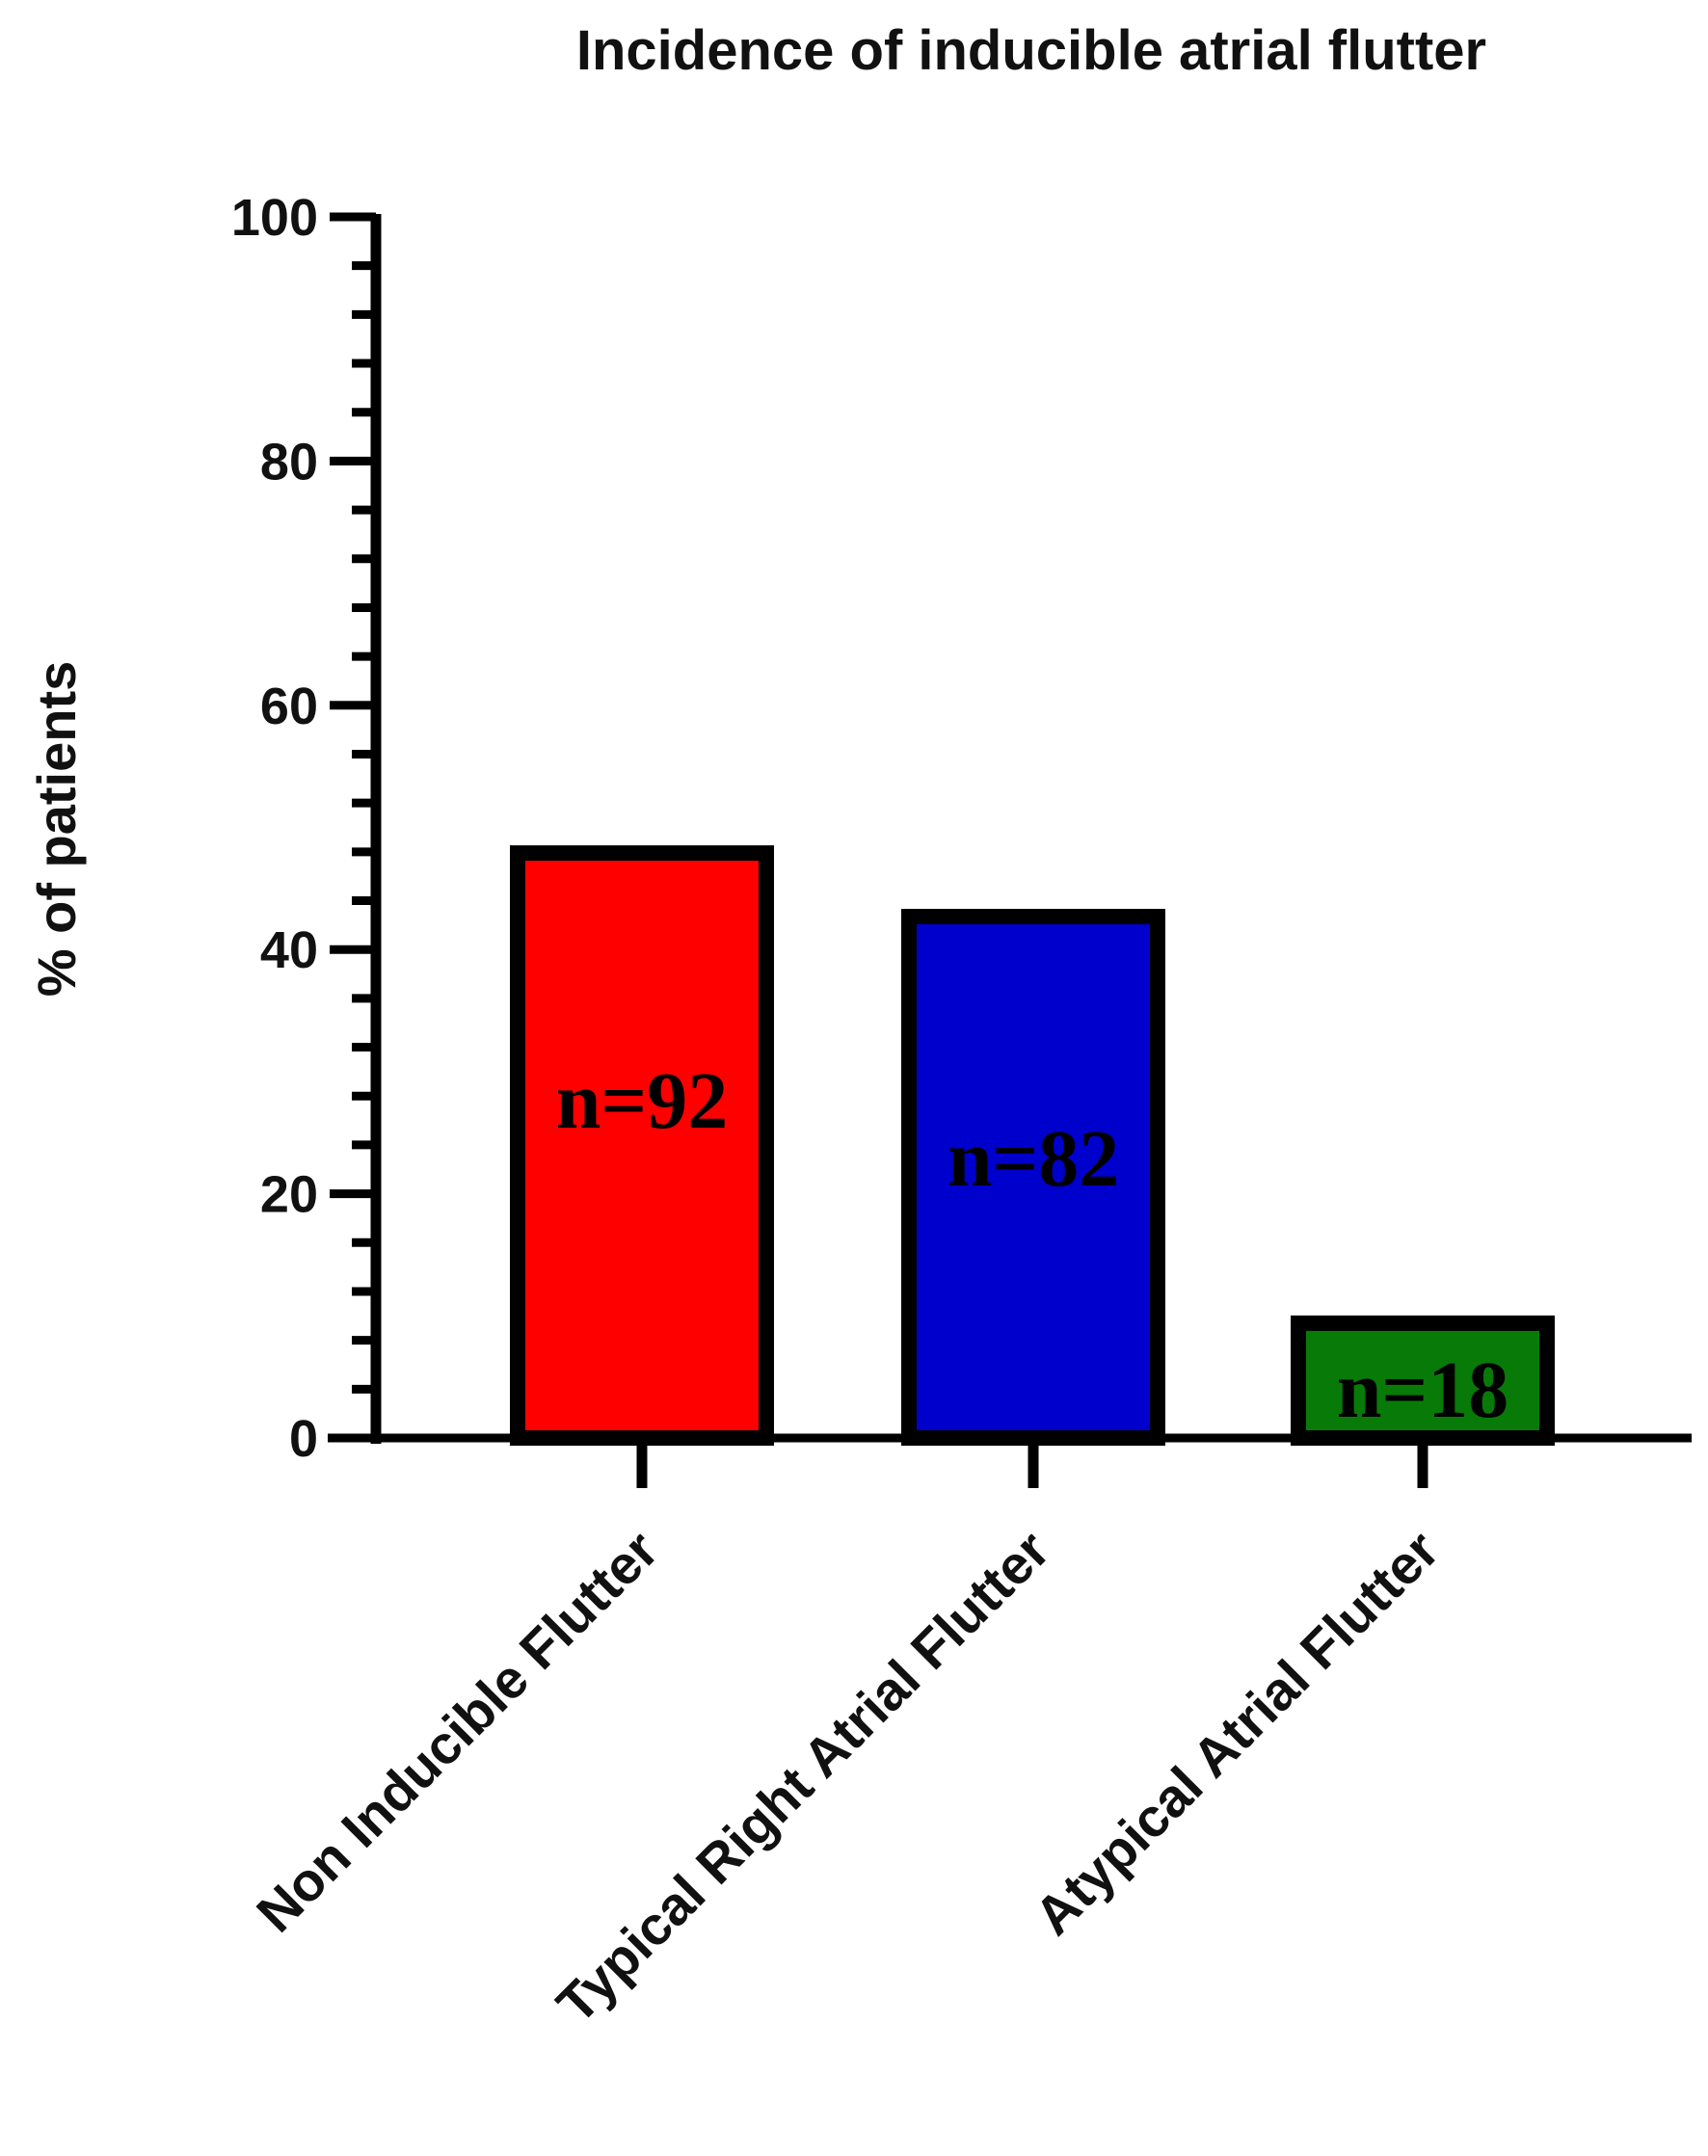 This screenshot has width=1708, height=2156. I want to click on bar-data-label: n=82, so click(1033, 1159).